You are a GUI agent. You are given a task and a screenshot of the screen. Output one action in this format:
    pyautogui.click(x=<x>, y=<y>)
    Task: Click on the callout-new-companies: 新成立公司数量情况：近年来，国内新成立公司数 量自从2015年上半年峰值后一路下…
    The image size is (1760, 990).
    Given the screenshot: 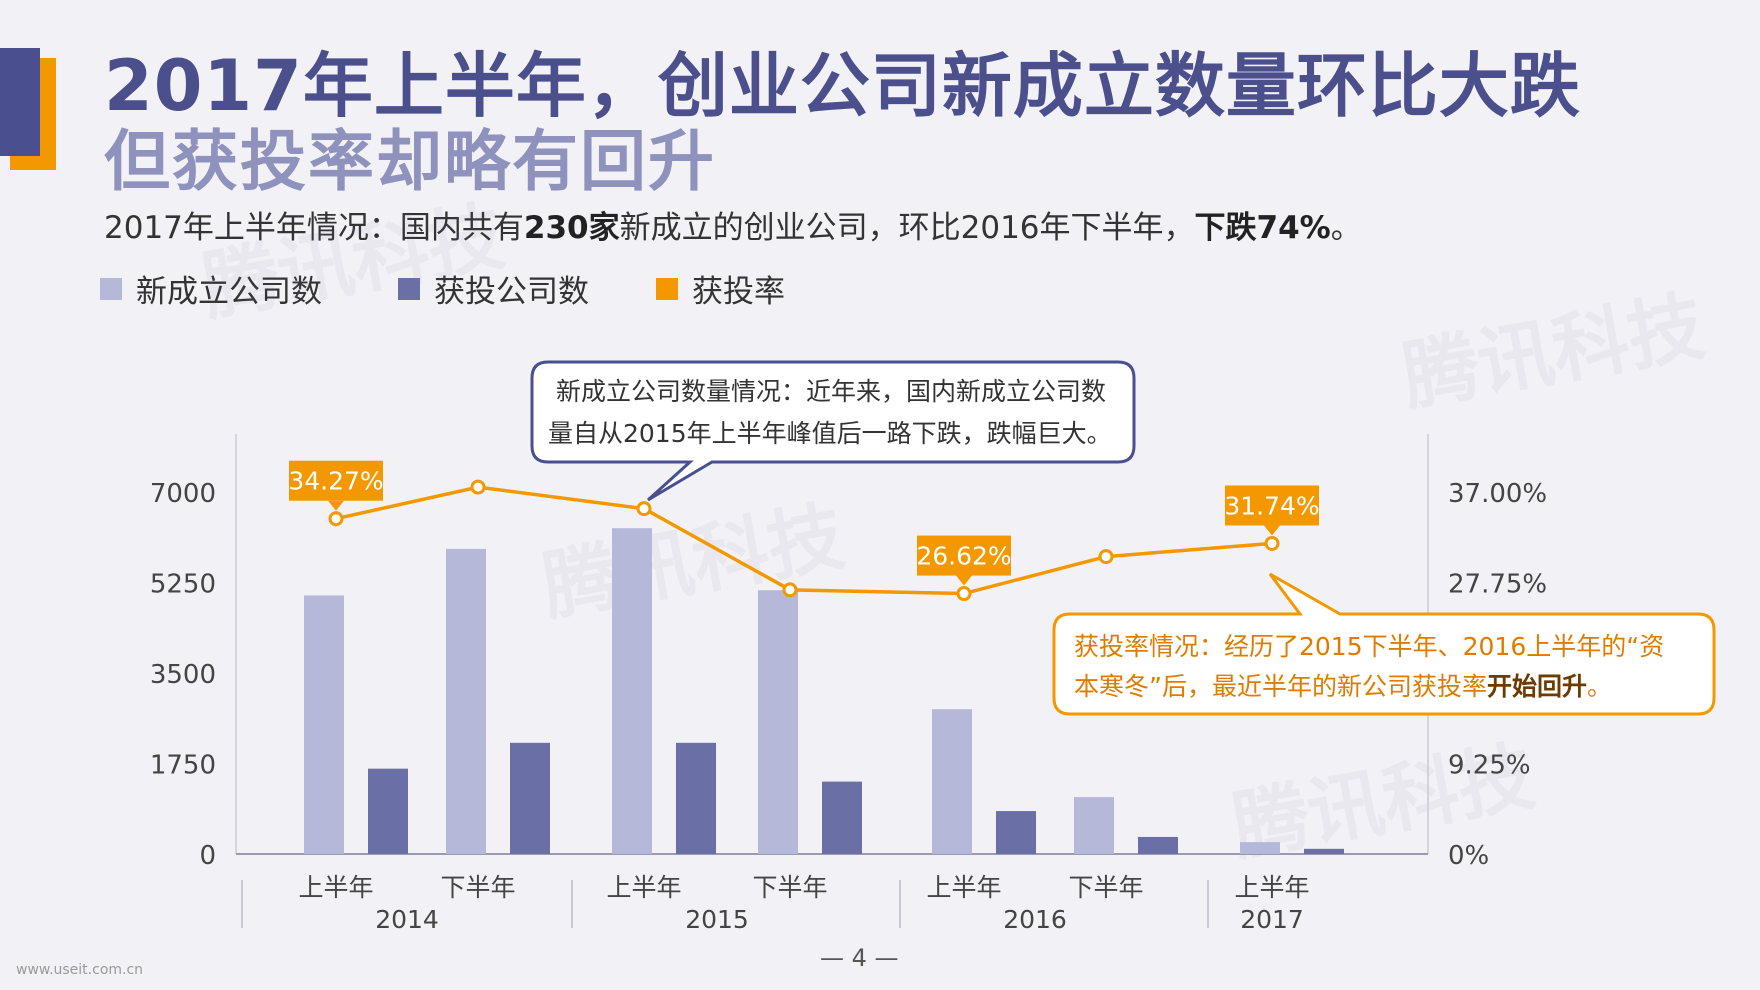 What is the action you would take?
    pyautogui.click(x=833, y=431)
    